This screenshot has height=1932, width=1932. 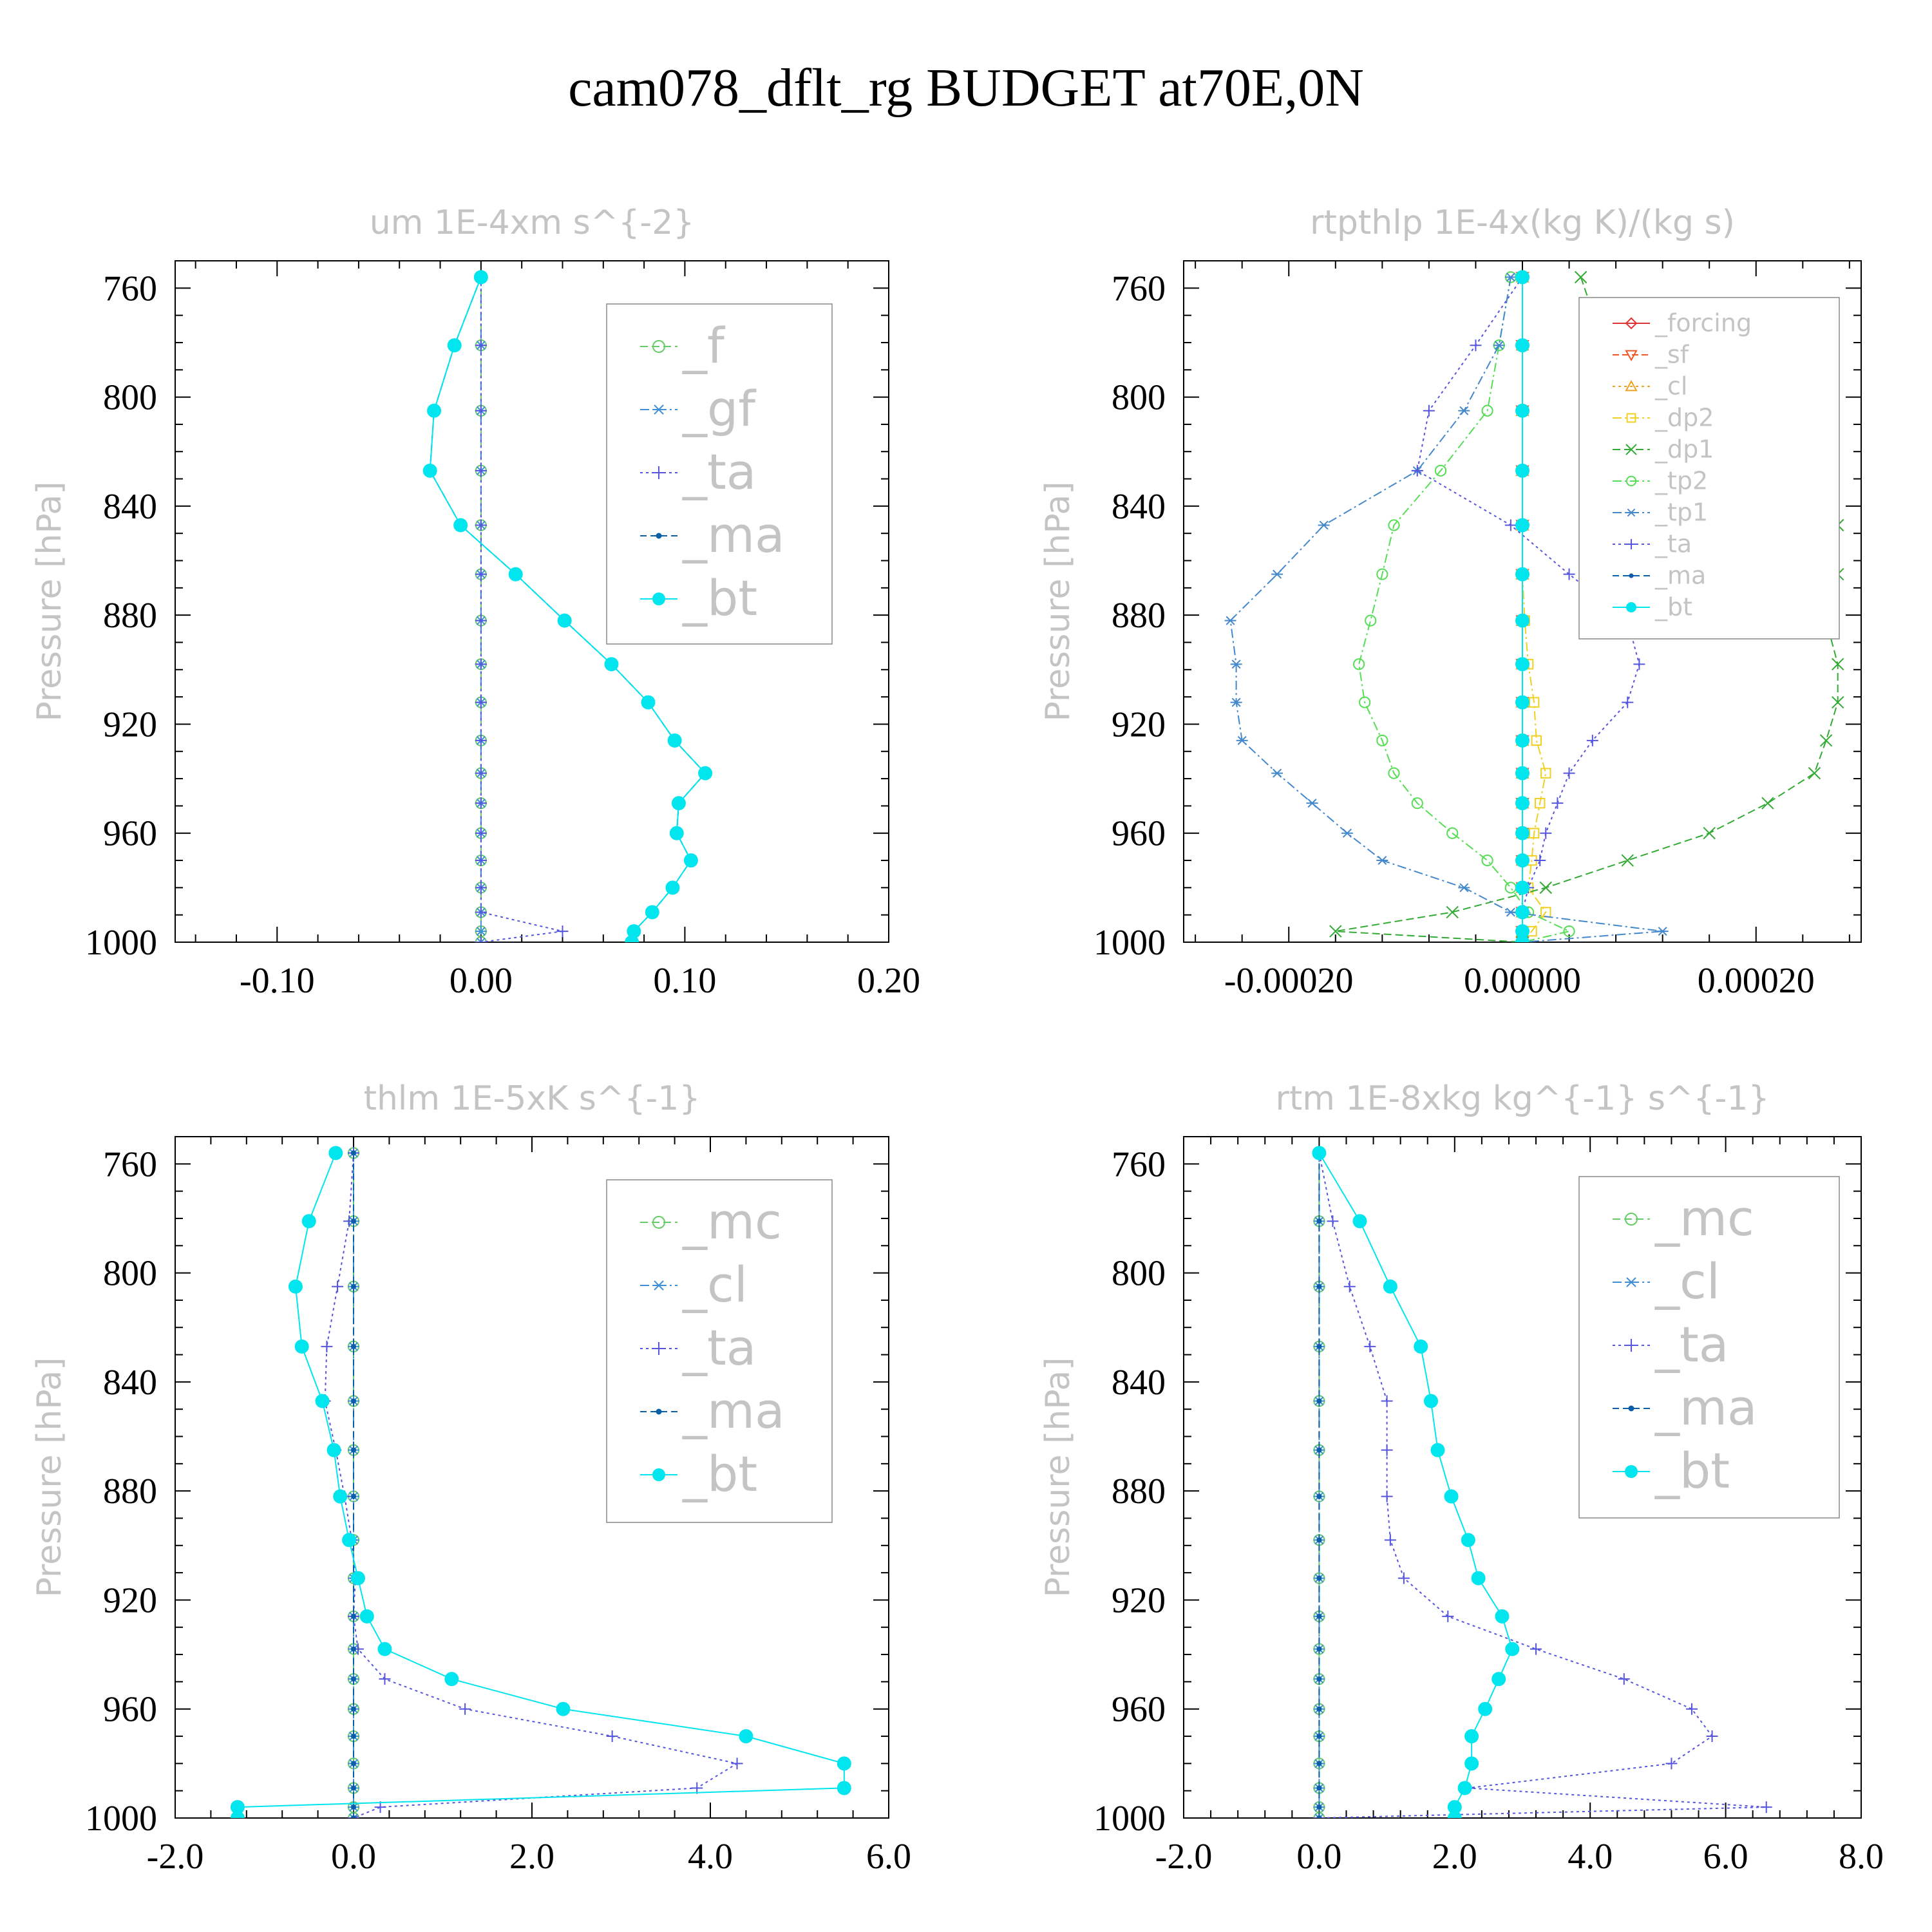 I want to click on plot-frame, so click(x=1523, y=1477).